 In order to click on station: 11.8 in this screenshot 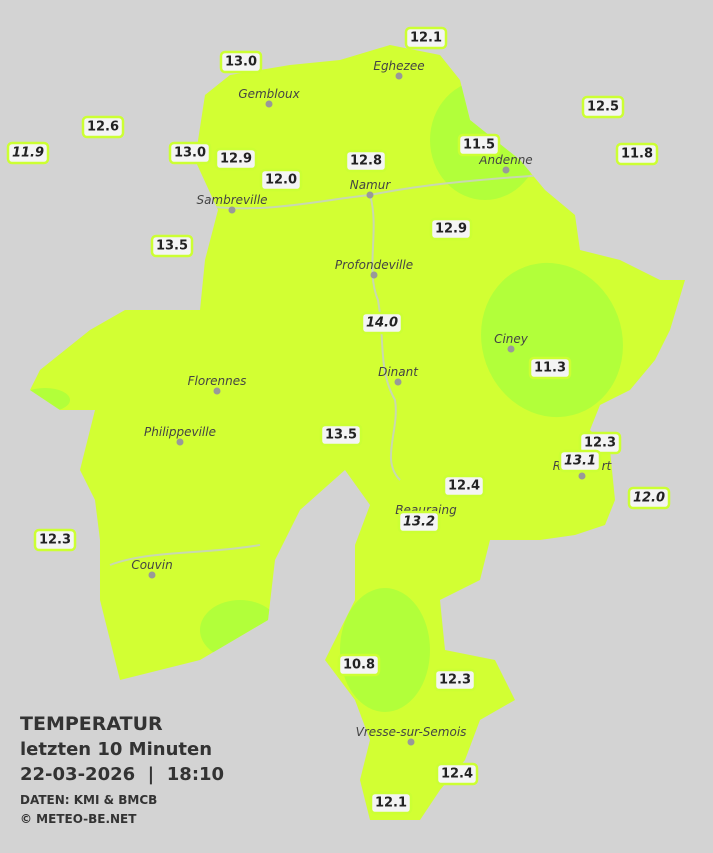, I will do `click(637, 154)`.